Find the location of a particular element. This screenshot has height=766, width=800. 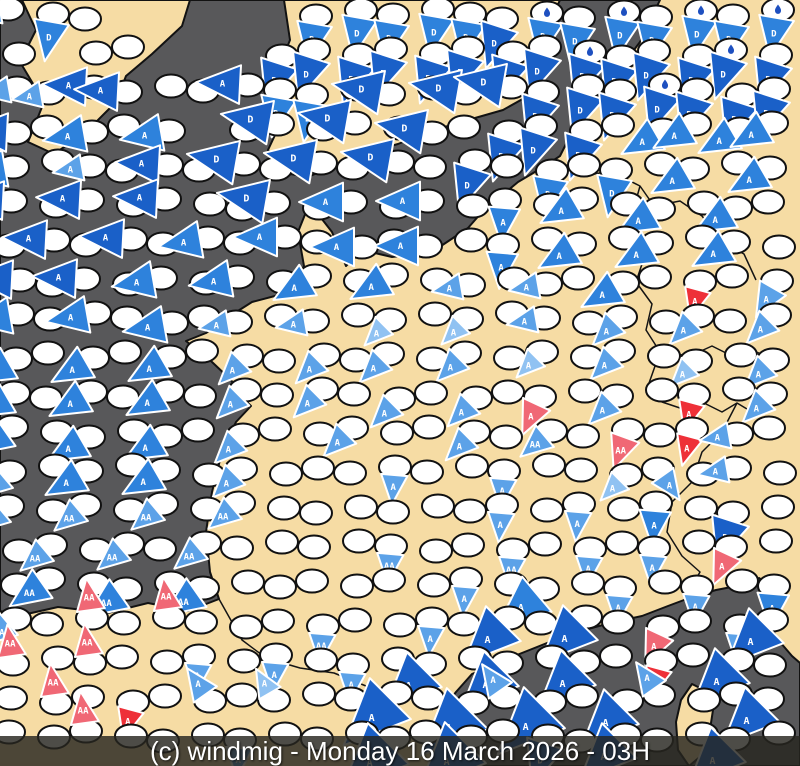

raindrop-icon is located at coordinates (778, 9).